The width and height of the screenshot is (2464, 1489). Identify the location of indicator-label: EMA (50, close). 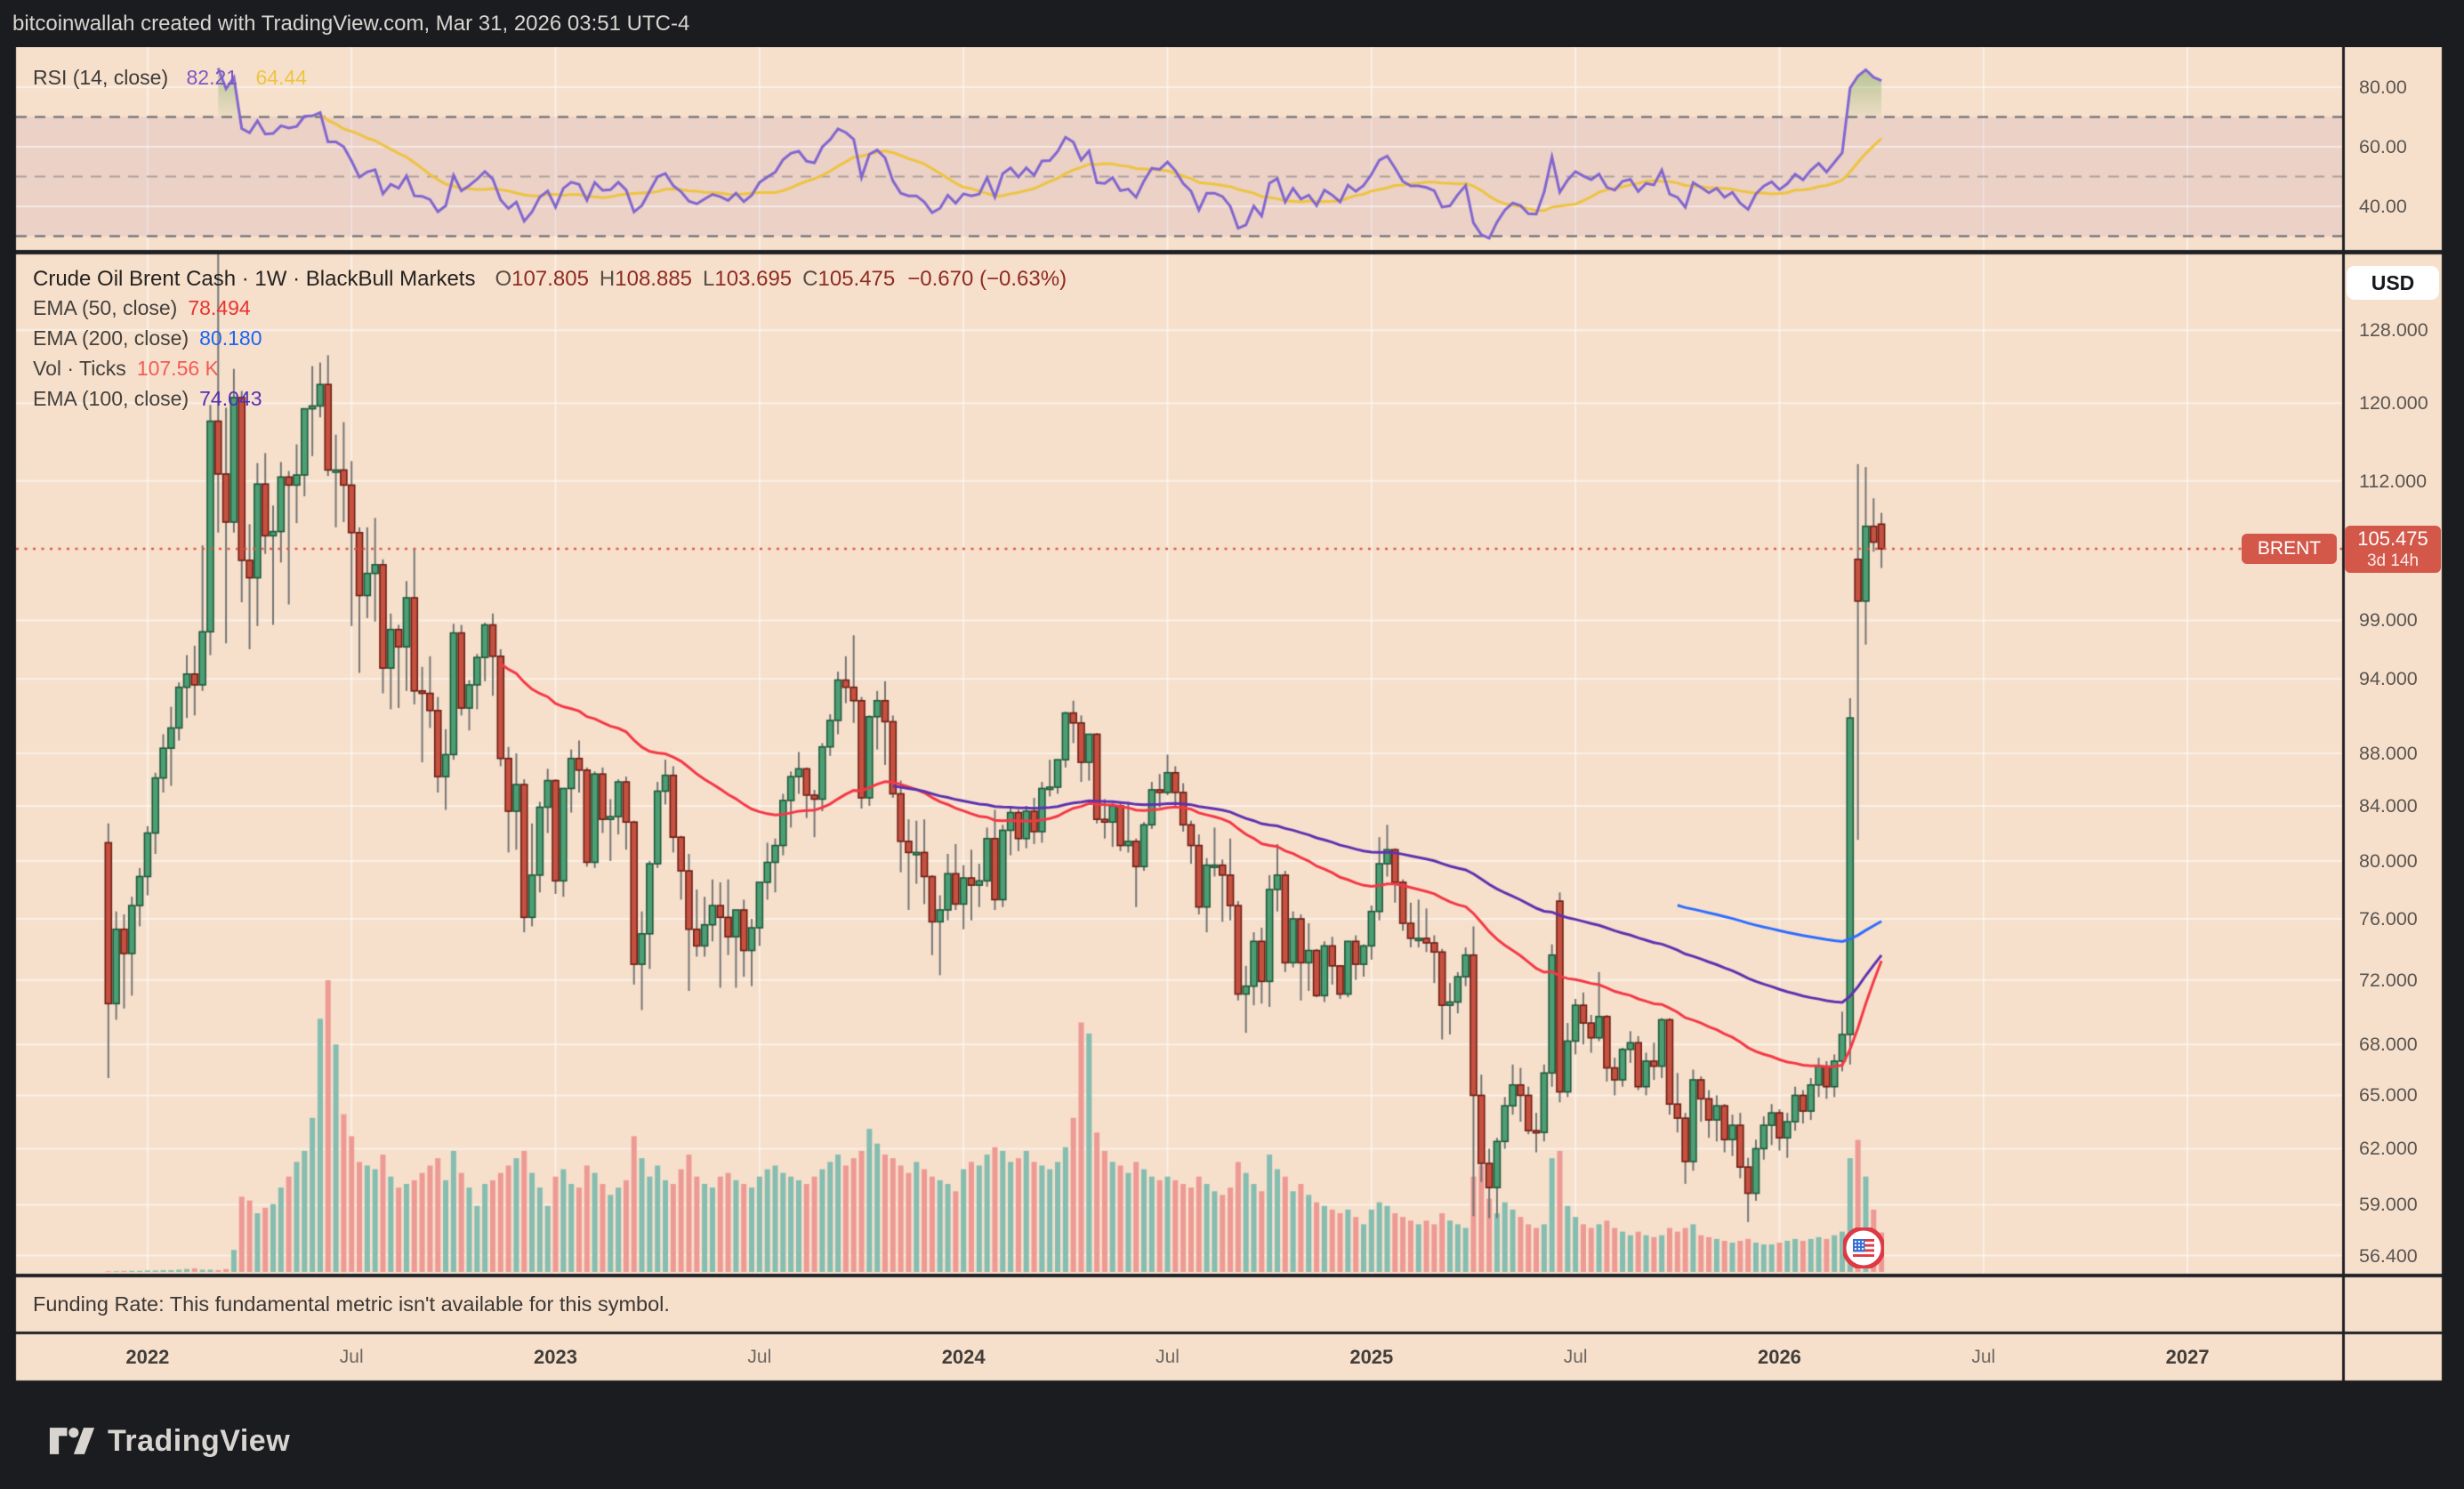
(106, 307).